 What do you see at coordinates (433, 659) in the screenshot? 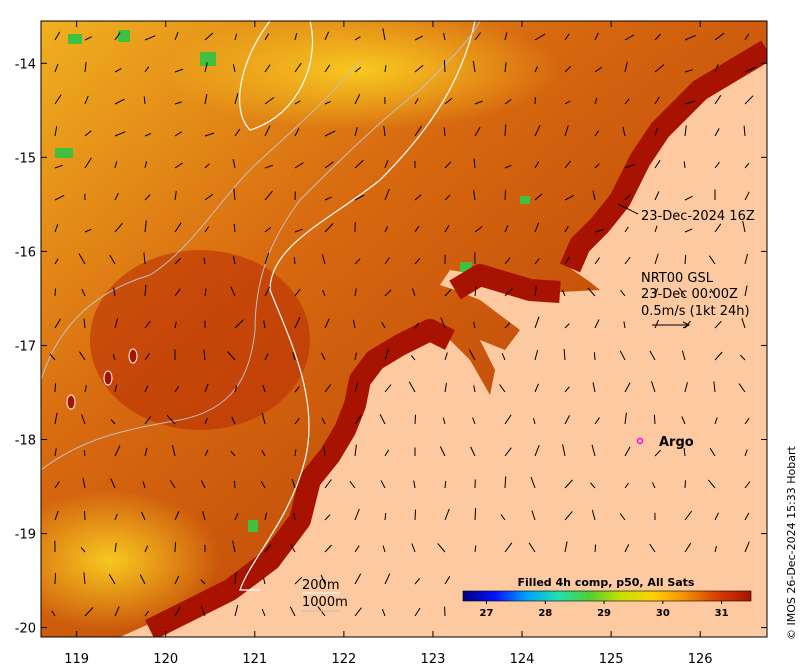
I see `lon-tick-label: 123` at bounding box center [433, 659].